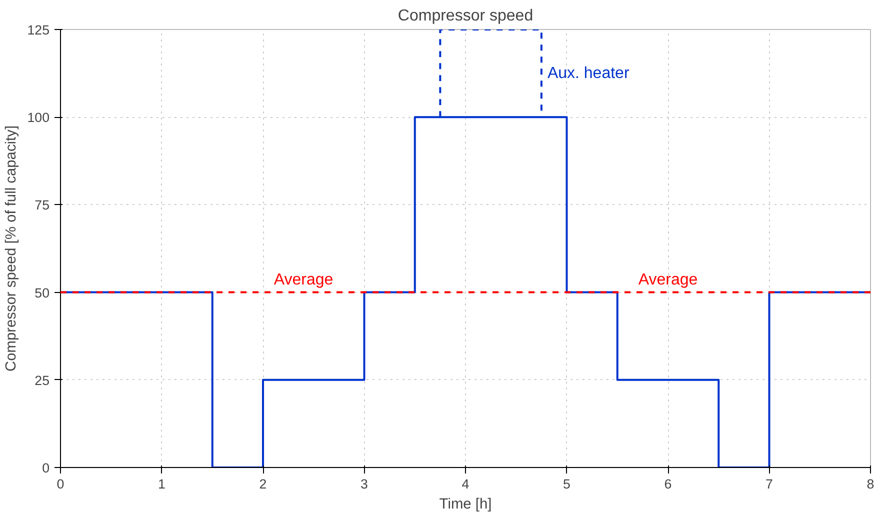  What do you see at coordinates (465, 504) in the screenshot?
I see `x-axis-title: Time [h]` at bounding box center [465, 504].